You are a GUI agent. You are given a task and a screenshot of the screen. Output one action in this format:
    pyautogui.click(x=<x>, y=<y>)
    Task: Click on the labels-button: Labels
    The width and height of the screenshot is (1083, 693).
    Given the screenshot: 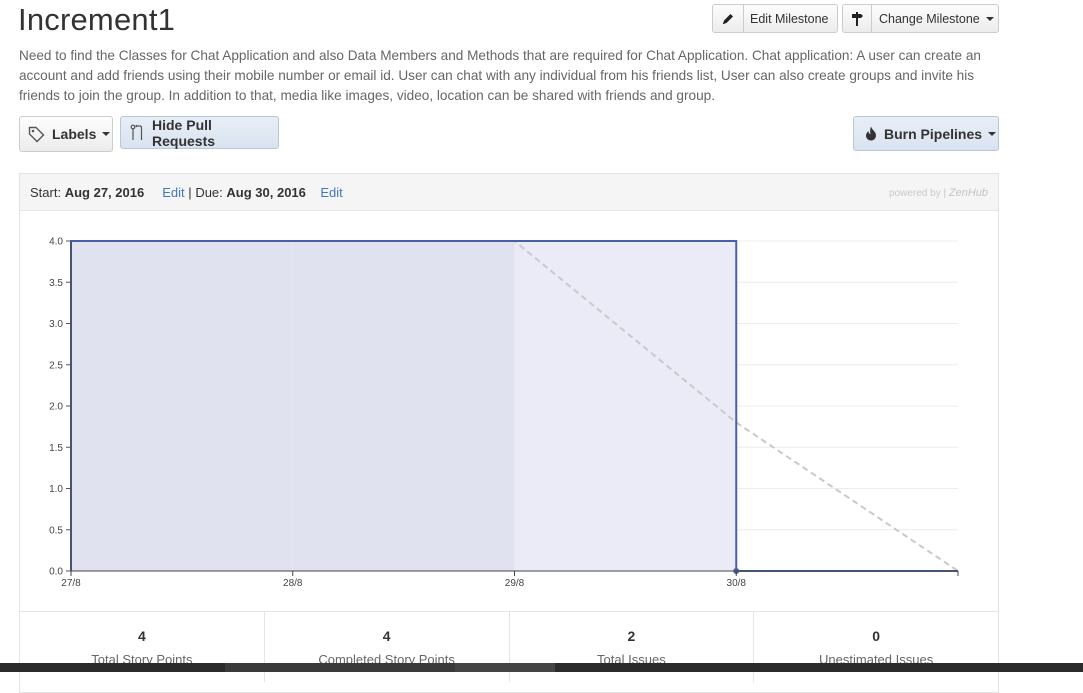 What is the action you would take?
    pyautogui.click(x=66, y=134)
    